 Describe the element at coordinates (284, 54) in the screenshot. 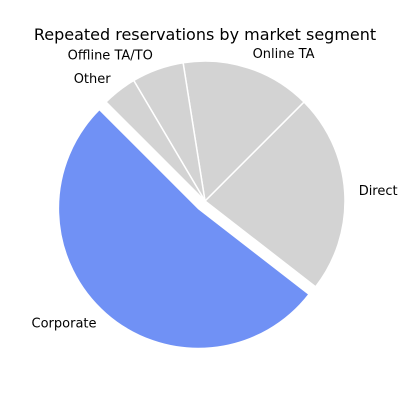

I see `pie-label-online-ta: Online TA` at that location.